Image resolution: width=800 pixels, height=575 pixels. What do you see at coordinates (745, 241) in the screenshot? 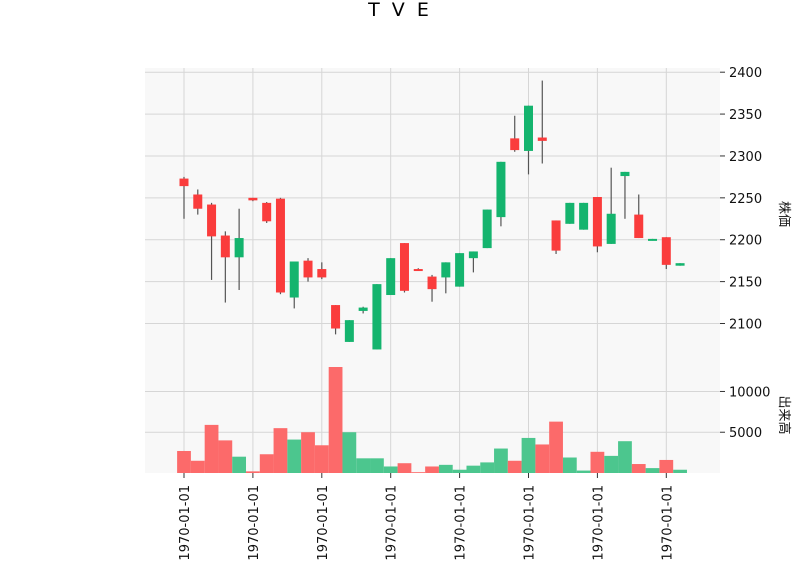
I see `price-tick-label: 2200` at bounding box center [745, 241].